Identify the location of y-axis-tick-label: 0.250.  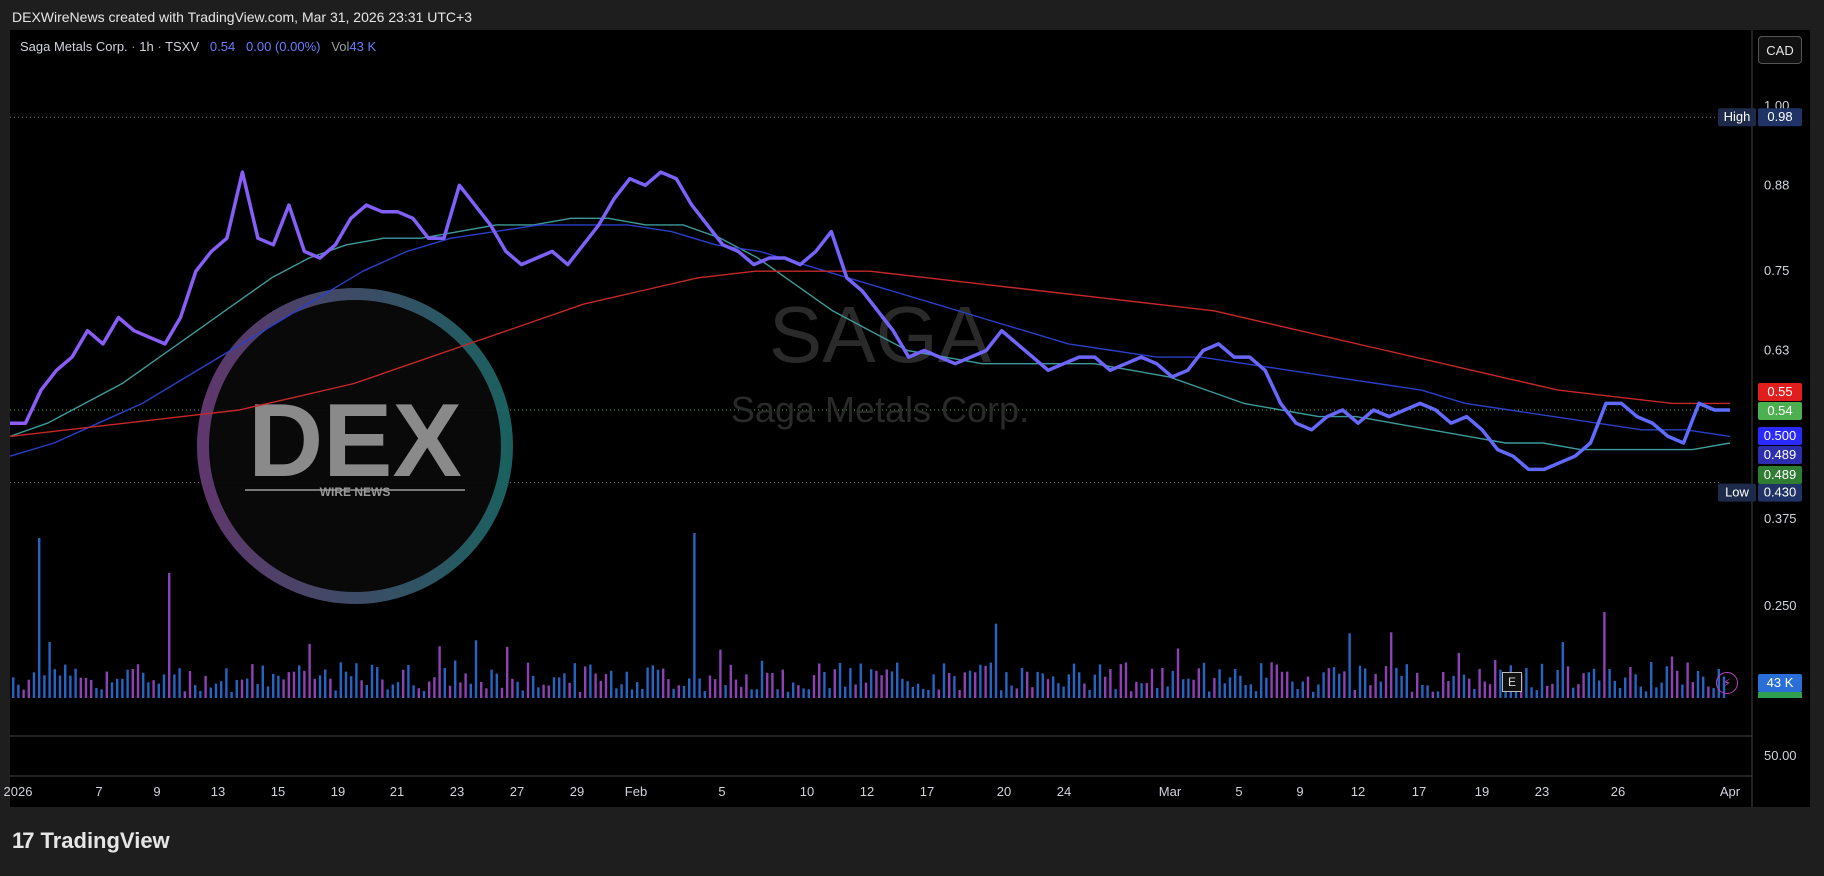
(1780, 605).